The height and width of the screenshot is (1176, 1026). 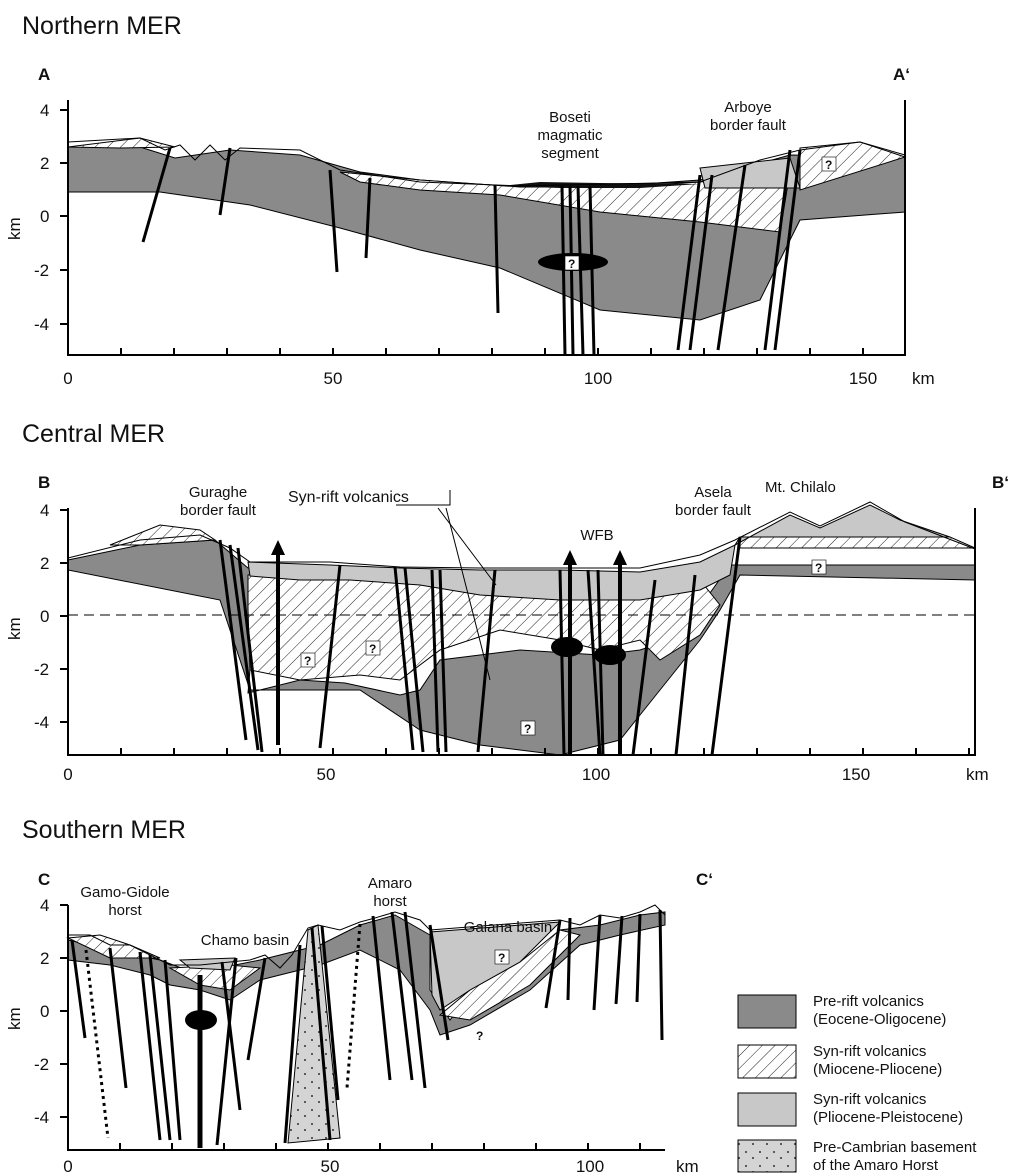 I want to click on boseti-label: Boseti, so click(x=570, y=117).